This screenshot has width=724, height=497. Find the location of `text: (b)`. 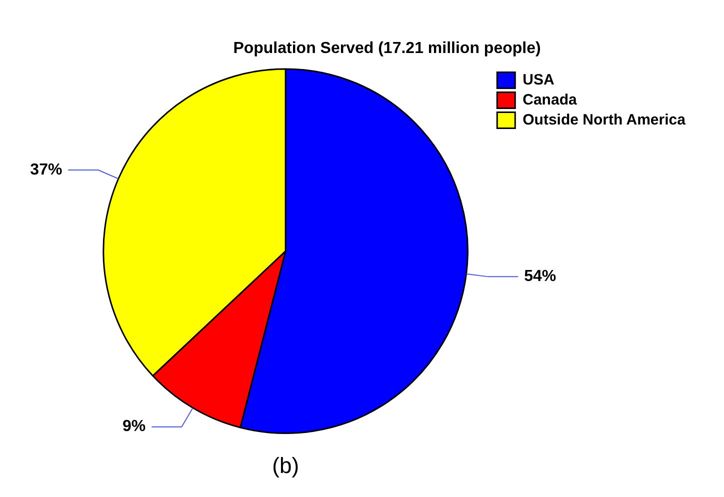

text: (b) is located at coordinates (286, 465).